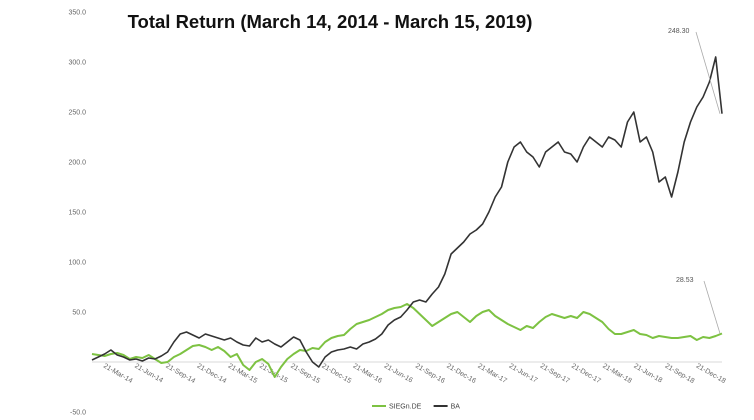  What do you see at coordinates (77, 13) in the screenshot?
I see `y-tick-label: 350.0` at bounding box center [77, 13].